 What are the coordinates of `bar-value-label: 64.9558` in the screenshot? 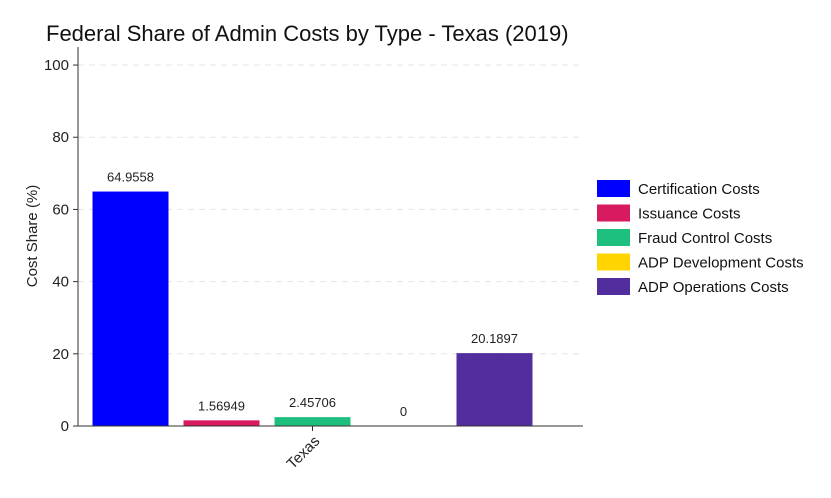 It's located at (130, 177).